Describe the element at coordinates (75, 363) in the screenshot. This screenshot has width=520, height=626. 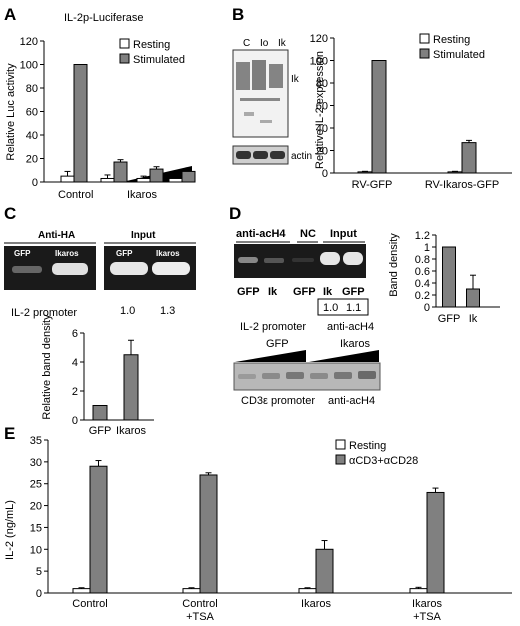
I see `y-tick-label: 4` at that location.